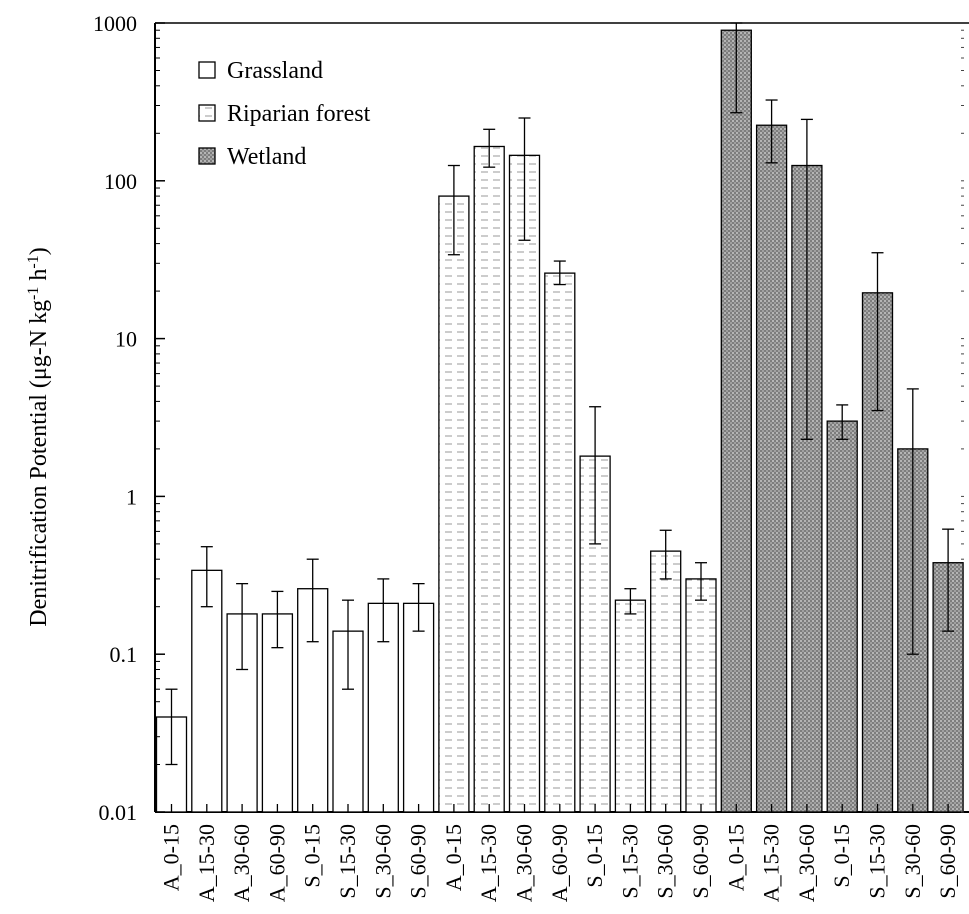 This screenshot has width=969, height=914. Describe the element at coordinates (120, 181) in the screenshot. I see `y-tick-label: 100` at that location.